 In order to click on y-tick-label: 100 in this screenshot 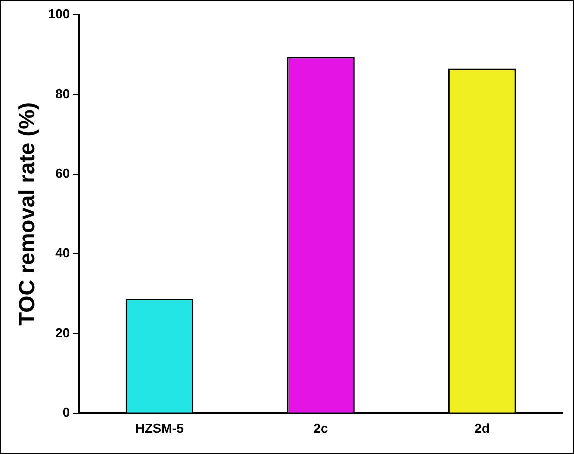, I will do `click(59, 14)`.